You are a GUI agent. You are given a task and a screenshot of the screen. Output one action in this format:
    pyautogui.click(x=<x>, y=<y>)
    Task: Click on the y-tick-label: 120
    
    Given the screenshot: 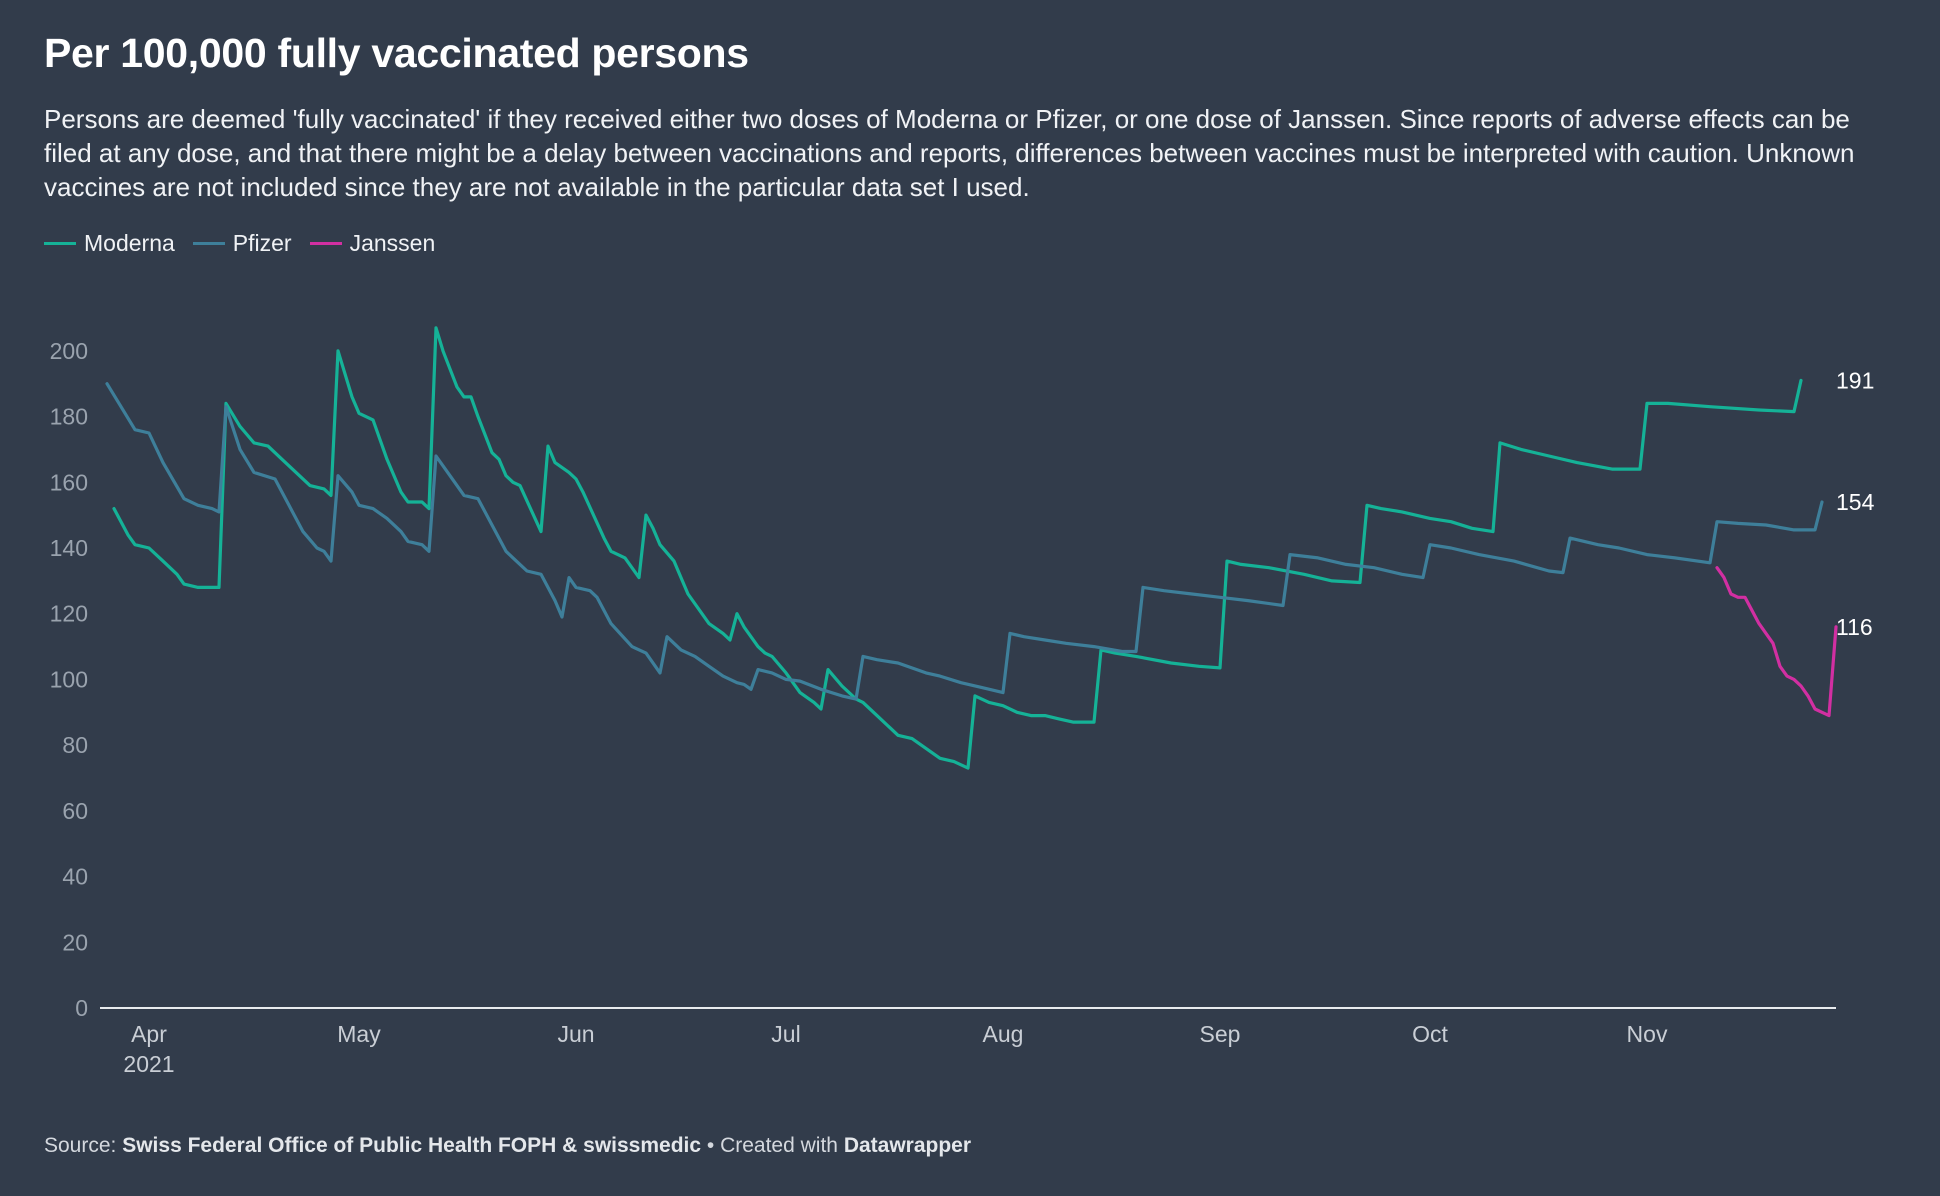 What is the action you would take?
    pyautogui.click(x=69, y=614)
    